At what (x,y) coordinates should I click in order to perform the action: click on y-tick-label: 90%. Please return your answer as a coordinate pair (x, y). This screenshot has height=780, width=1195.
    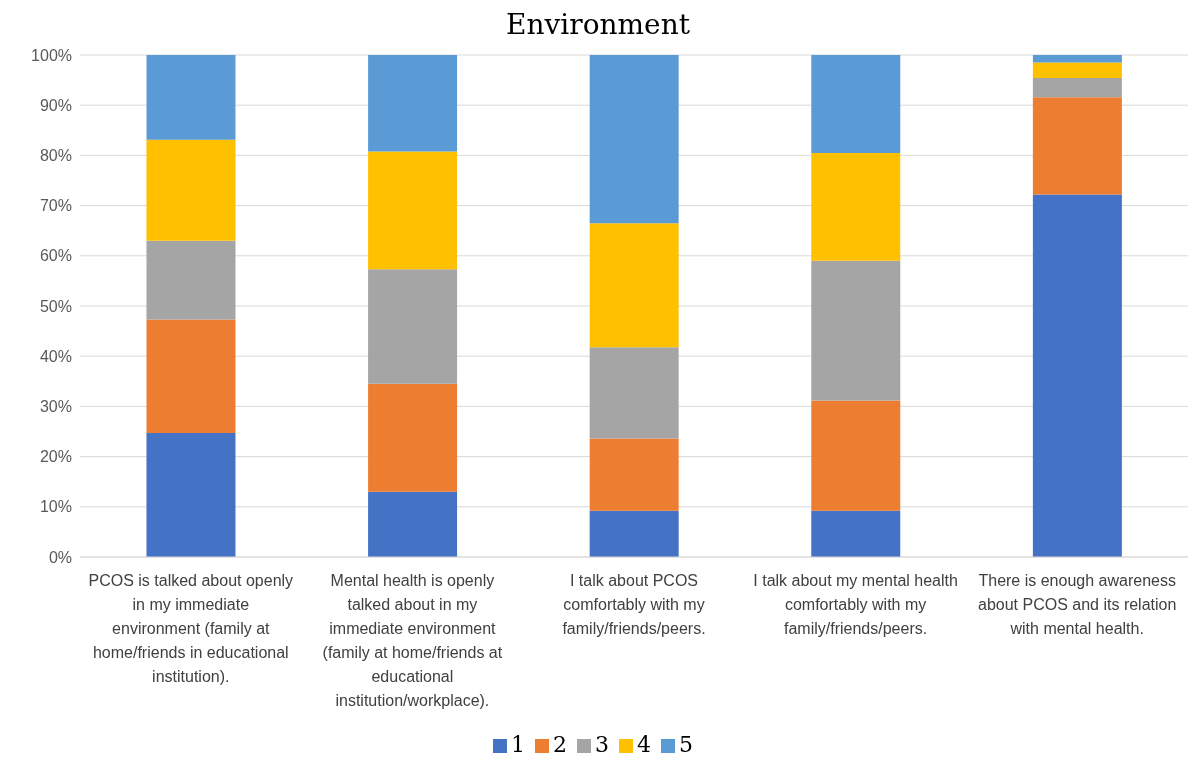
    Looking at the image, I should click on (55, 105).